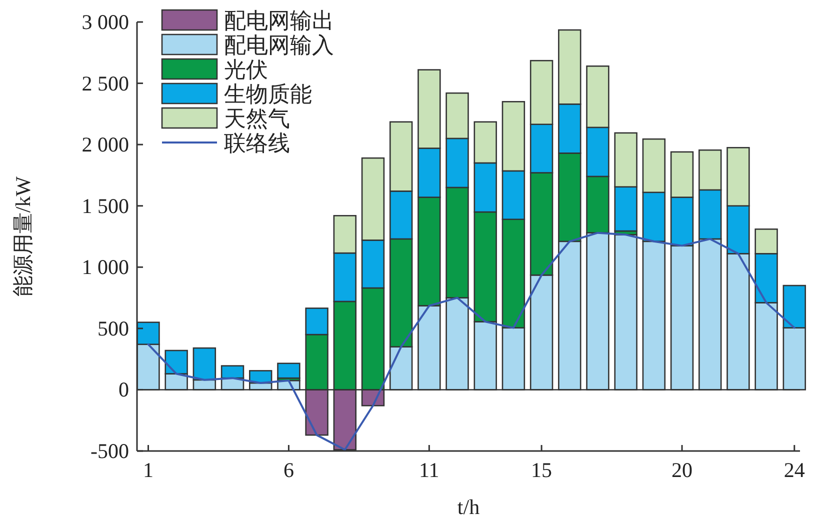  What do you see at coordinates (268, 94) in the screenshot?
I see `legend-label: 生物质能` at bounding box center [268, 94].